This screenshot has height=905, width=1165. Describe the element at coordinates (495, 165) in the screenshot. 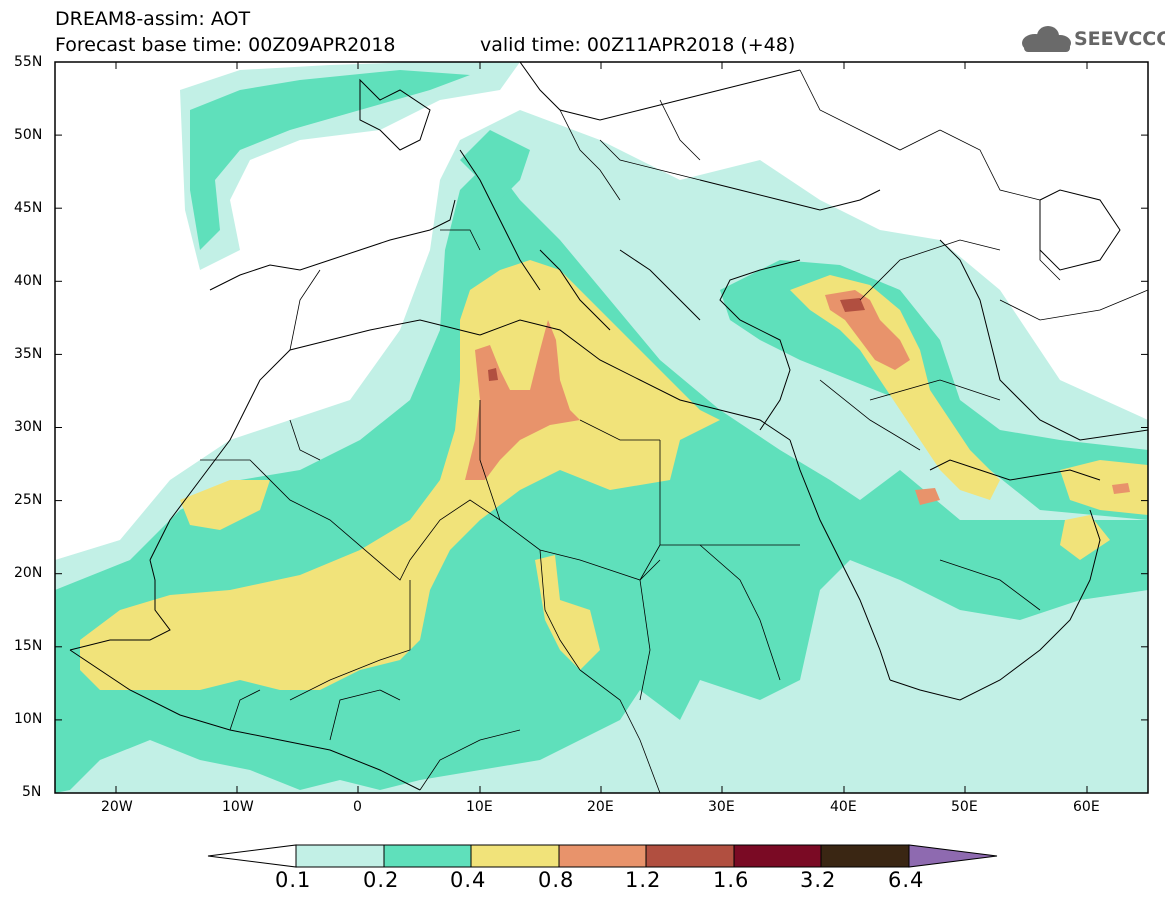

I see `aot-band-02-italy` at that location.